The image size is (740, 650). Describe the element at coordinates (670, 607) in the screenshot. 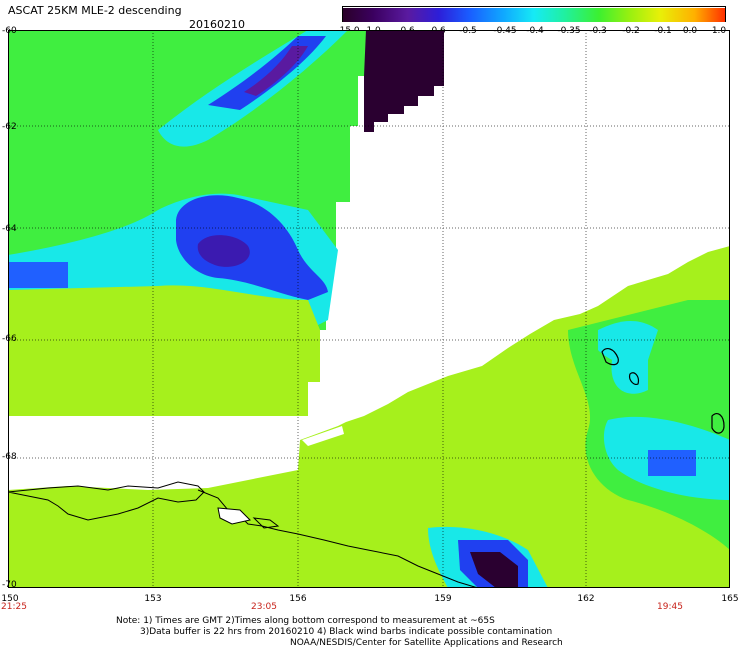

I see `time-label: 19:45` at that location.